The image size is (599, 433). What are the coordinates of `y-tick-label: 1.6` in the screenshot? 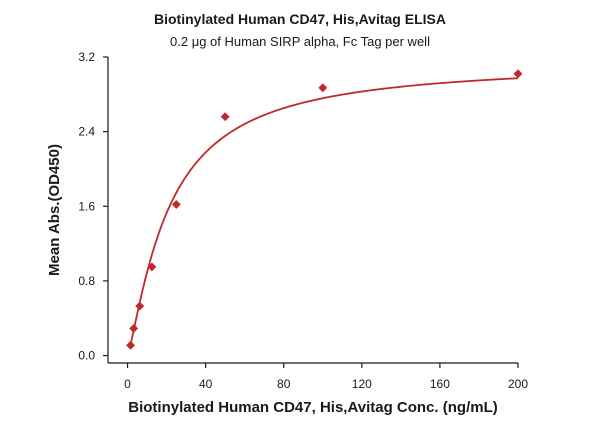 It's located at (86, 206).